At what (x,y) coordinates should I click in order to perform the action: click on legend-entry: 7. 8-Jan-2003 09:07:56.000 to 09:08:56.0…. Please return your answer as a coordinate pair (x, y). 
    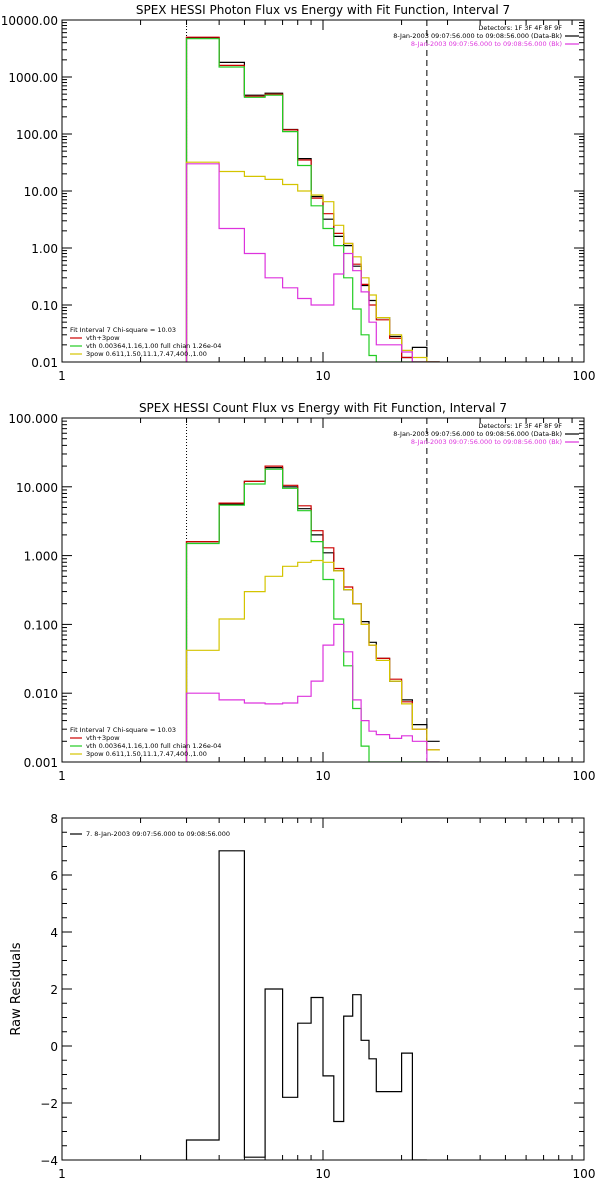
    Looking at the image, I should click on (158, 834).